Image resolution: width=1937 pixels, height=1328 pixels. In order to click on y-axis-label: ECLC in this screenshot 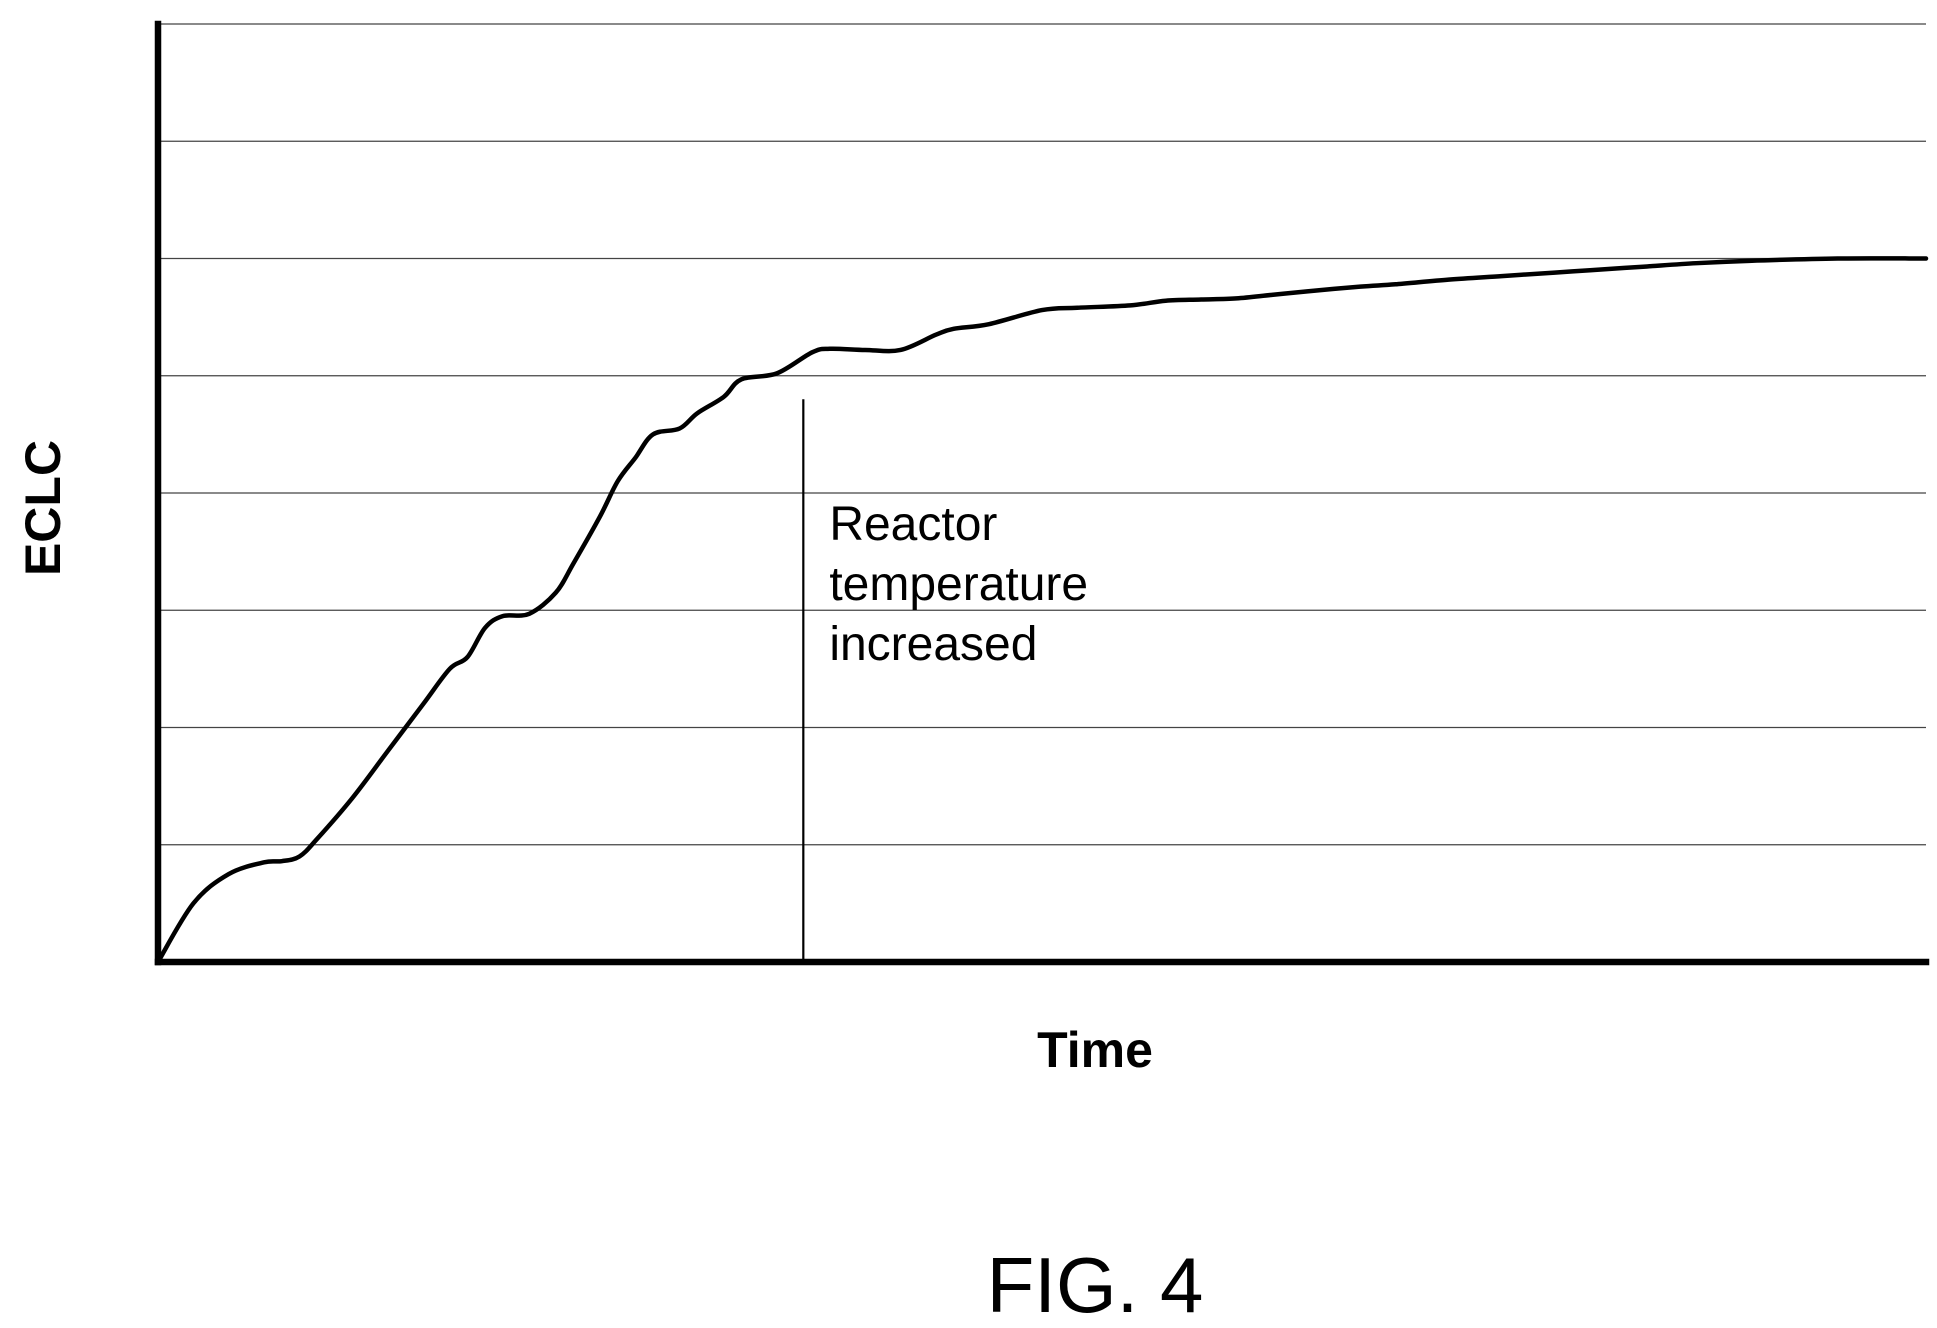, I will do `click(43, 508)`.